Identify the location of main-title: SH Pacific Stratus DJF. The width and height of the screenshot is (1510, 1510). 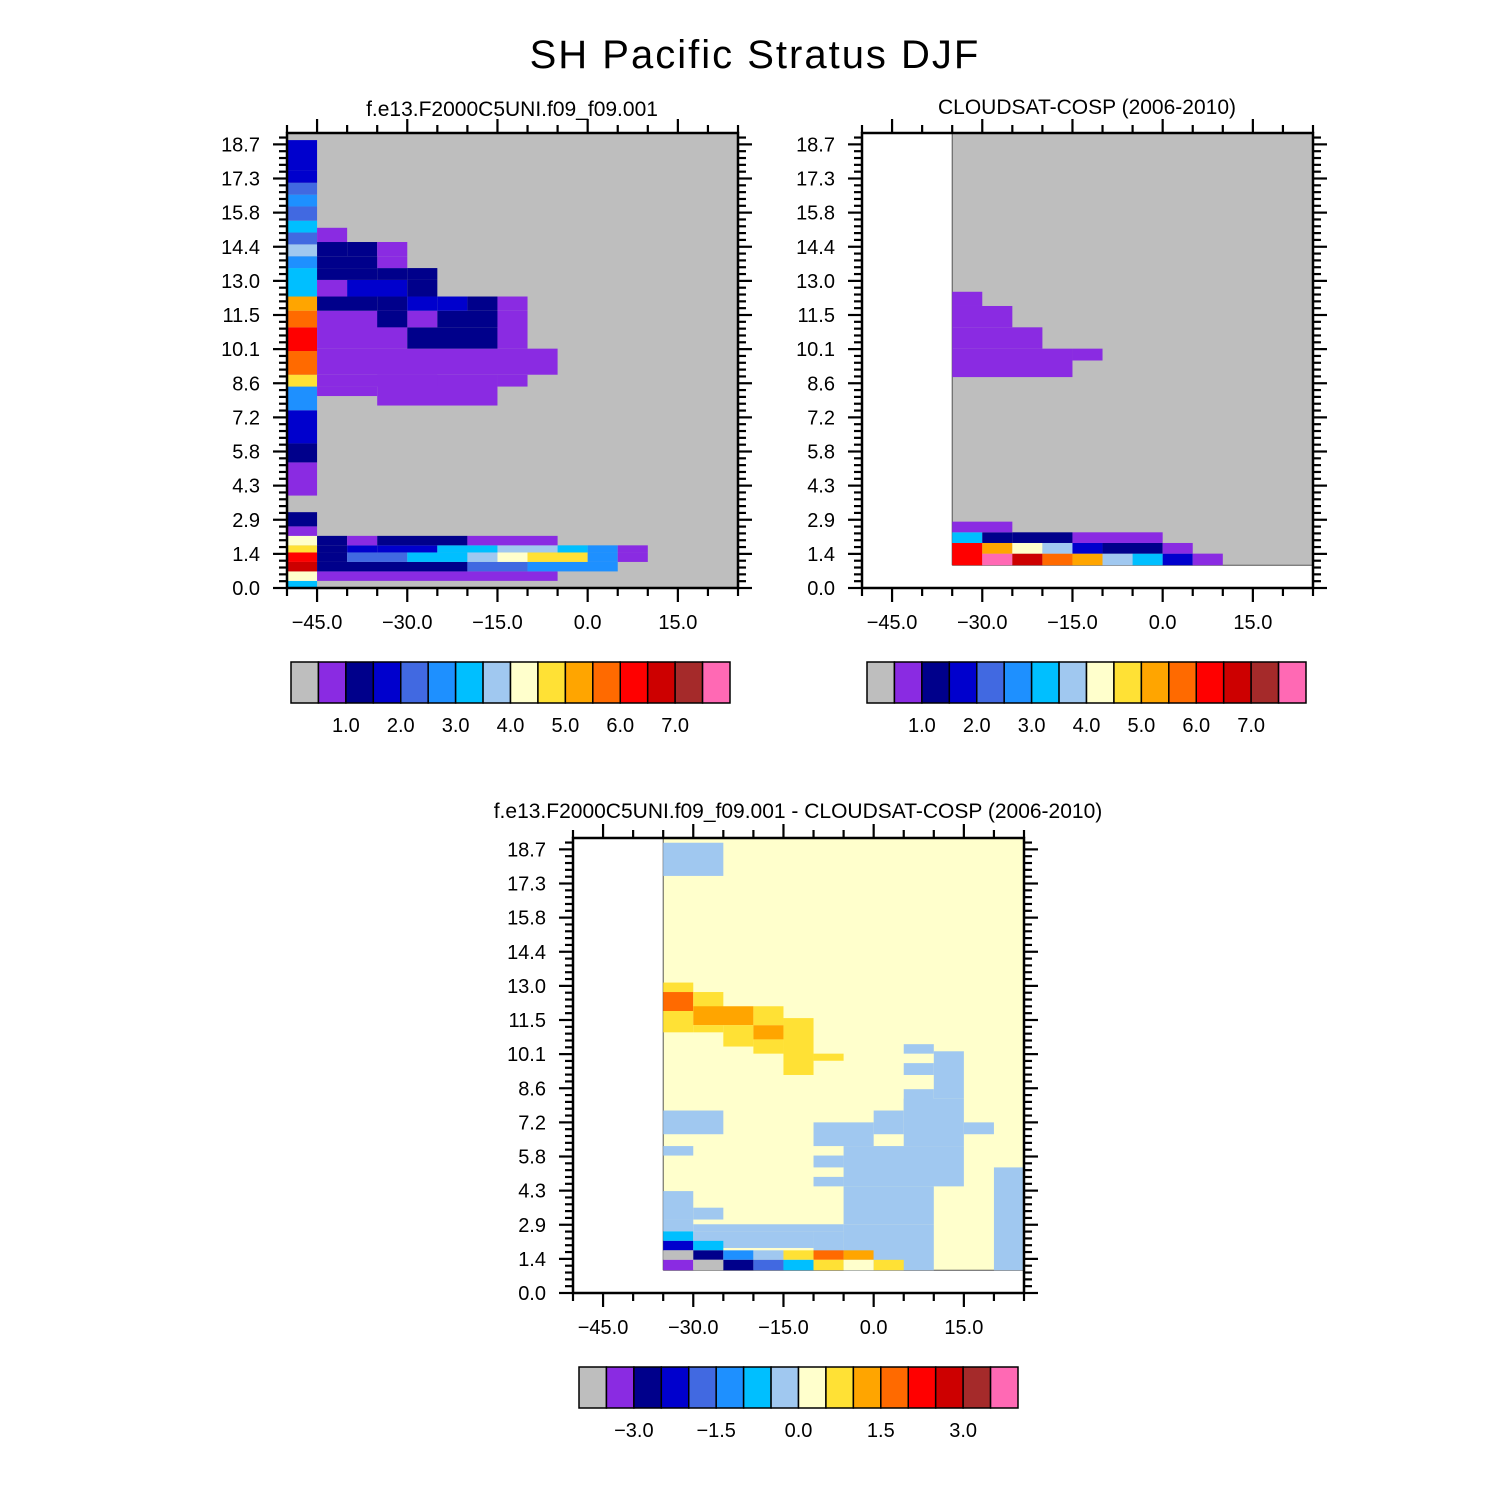
(755, 55).